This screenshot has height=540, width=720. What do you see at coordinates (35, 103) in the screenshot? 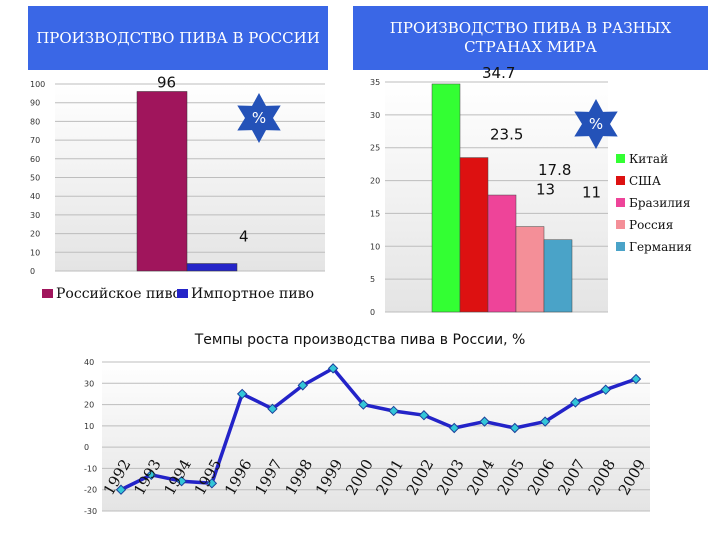
I see `y-tick-label: 90` at bounding box center [35, 103].